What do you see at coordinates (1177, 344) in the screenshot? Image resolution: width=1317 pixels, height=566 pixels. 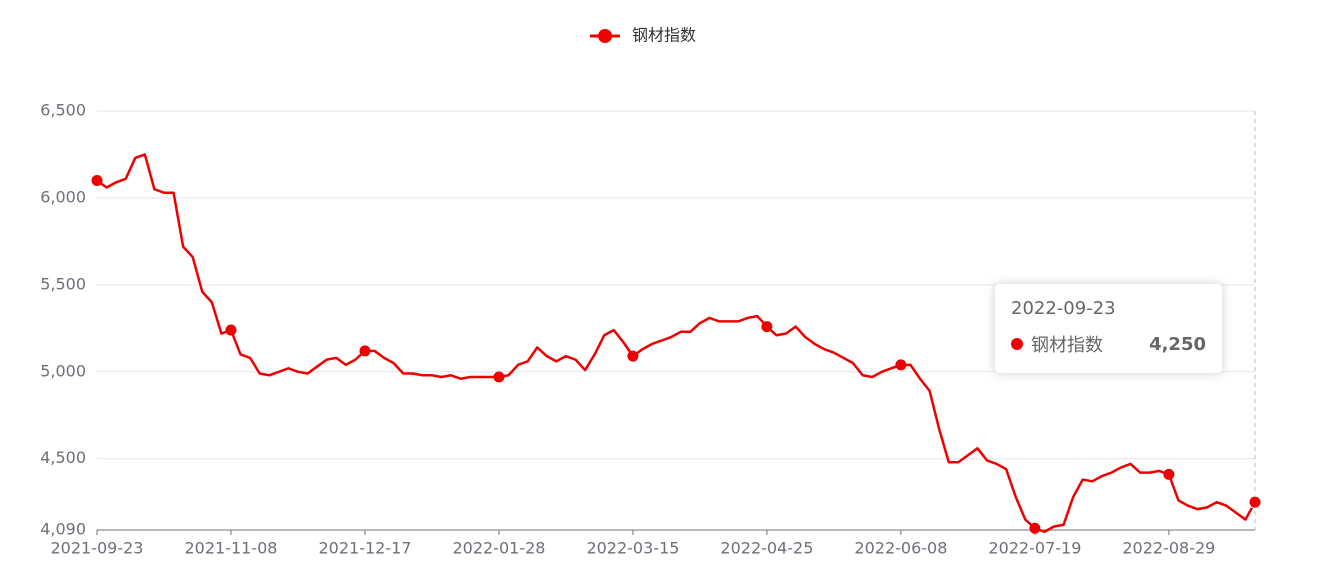 I see `tooltip-value: 4,250` at bounding box center [1177, 344].